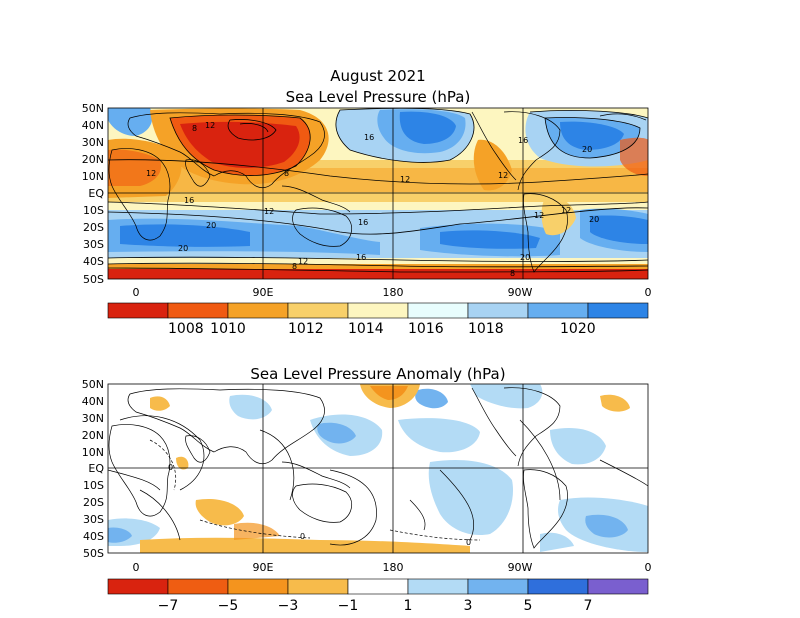  I want to click on colorbar-label: 5, so click(528, 606).